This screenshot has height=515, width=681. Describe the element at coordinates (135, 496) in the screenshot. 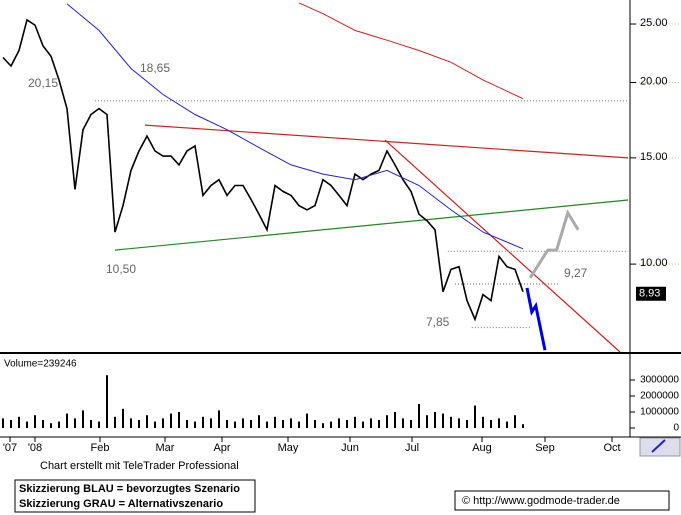

I see `legend-box` at that location.